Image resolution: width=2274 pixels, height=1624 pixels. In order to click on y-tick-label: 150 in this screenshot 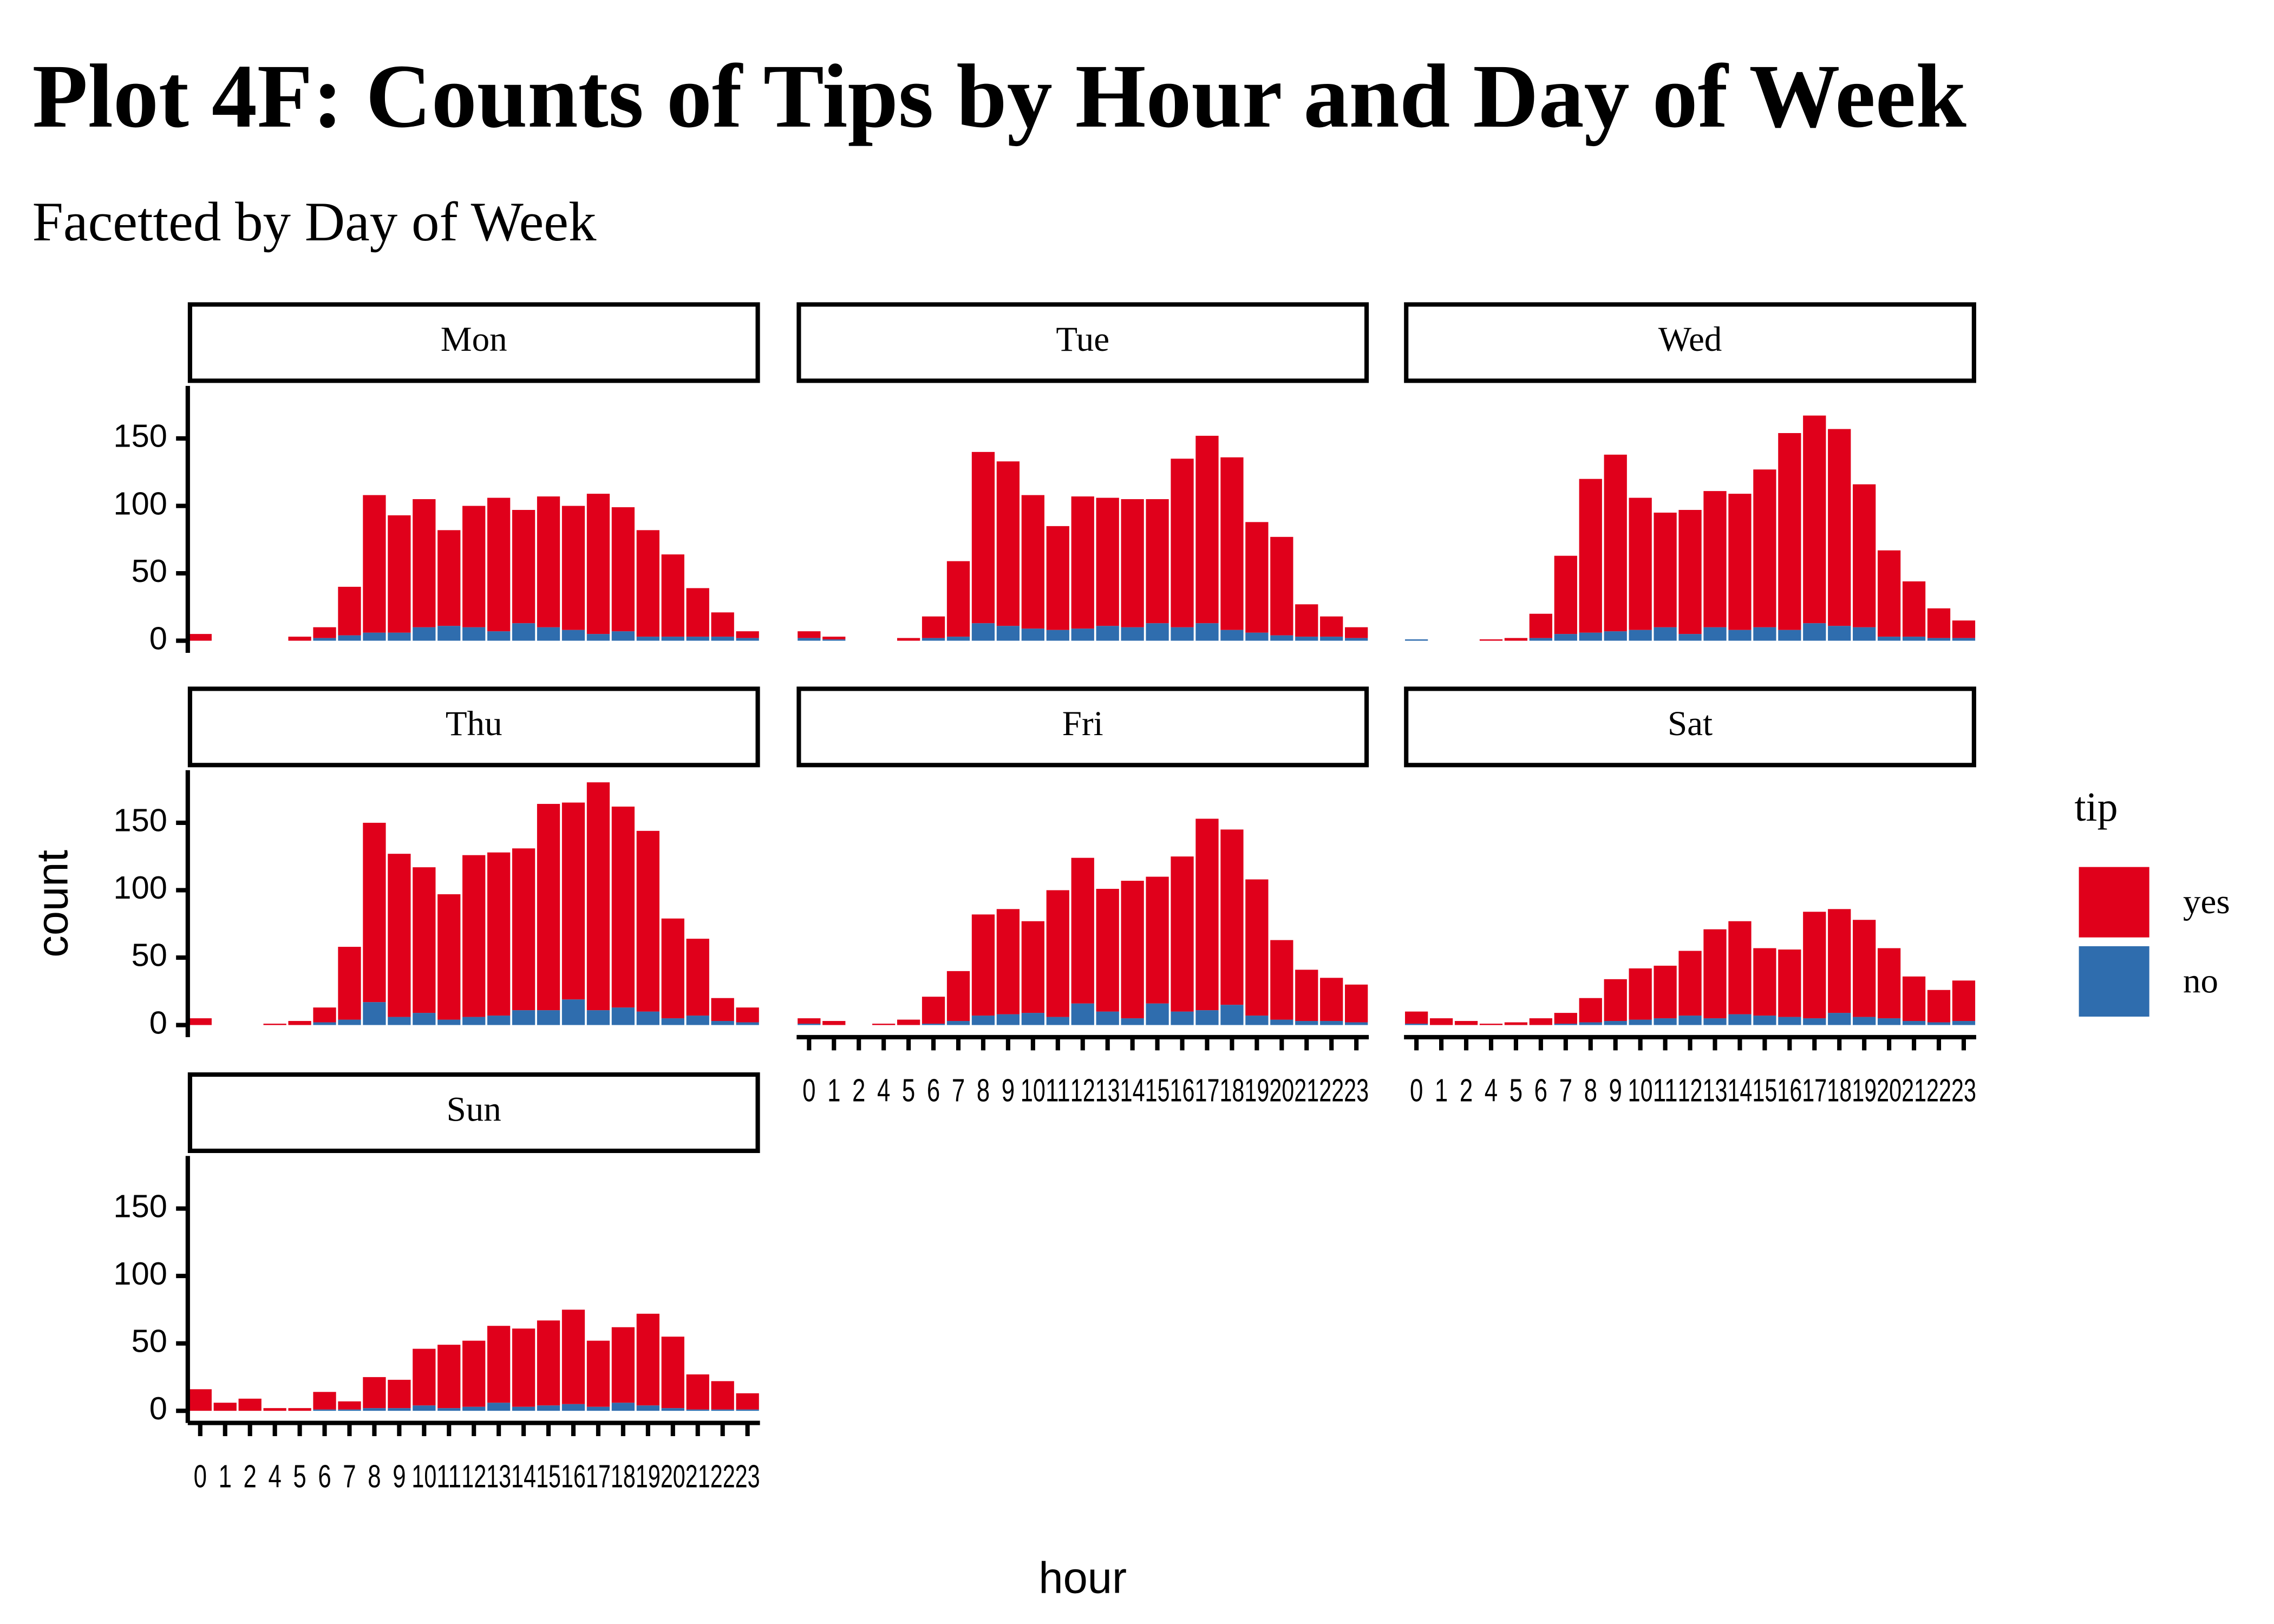, I will do `click(140, 436)`.